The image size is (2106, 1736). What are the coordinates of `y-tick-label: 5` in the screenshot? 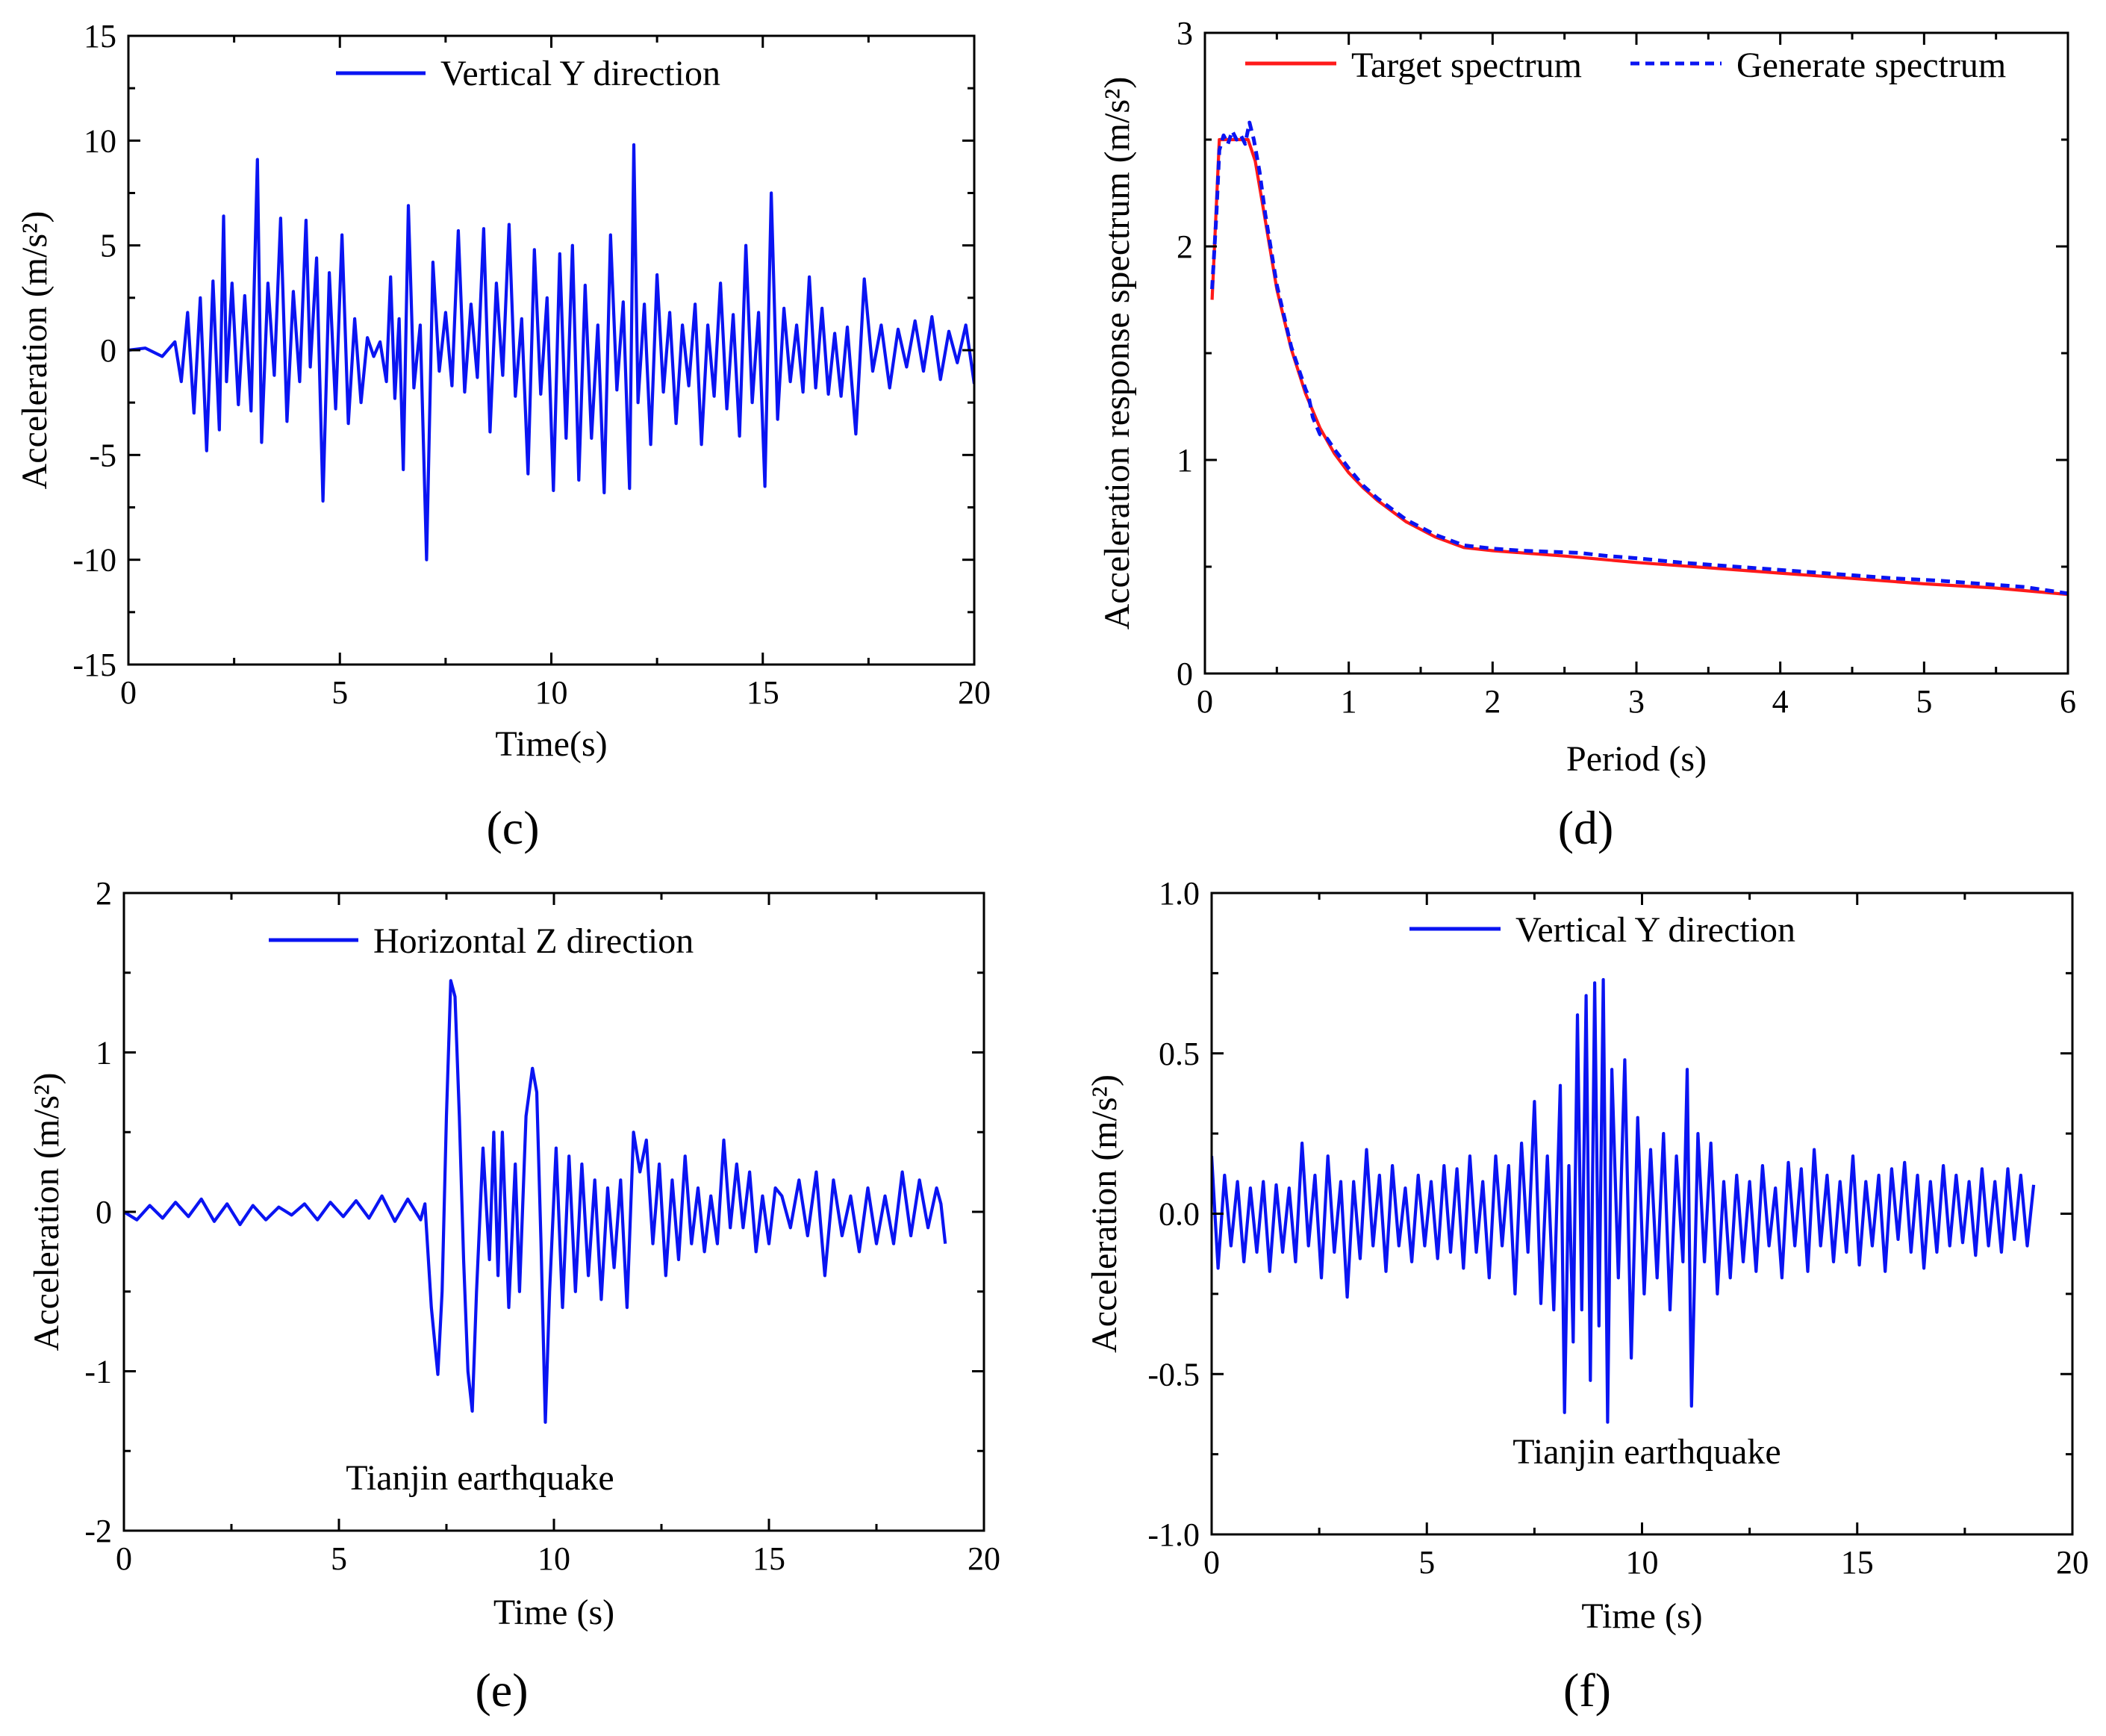 It's located at (108, 246).